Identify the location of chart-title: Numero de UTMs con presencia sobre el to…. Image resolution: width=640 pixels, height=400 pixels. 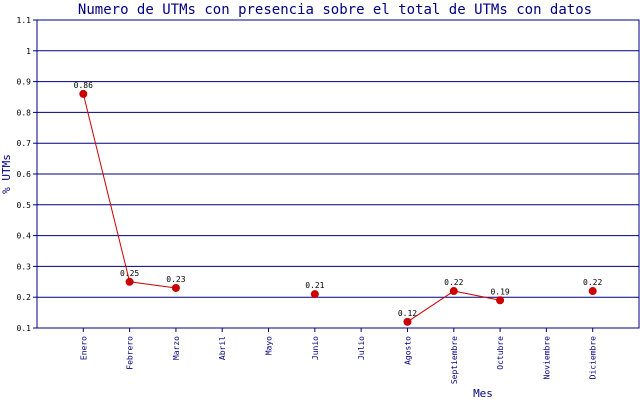
(335, 10).